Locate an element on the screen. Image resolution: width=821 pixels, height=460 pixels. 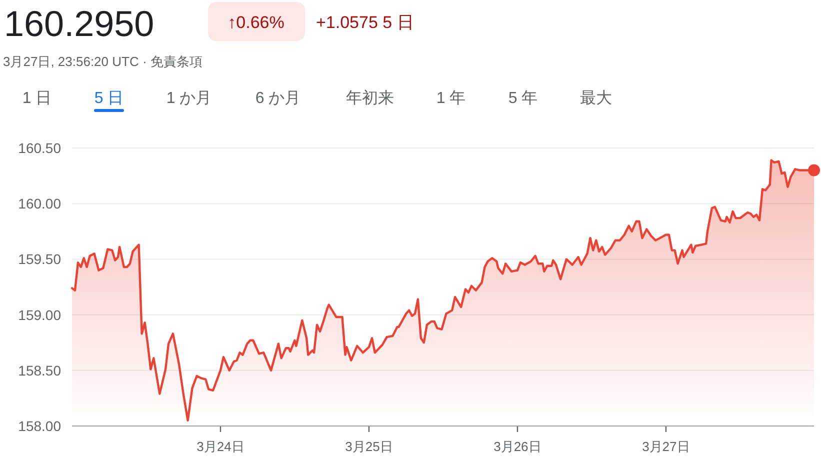
text: 6 か月 is located at coordinates (278, 98).